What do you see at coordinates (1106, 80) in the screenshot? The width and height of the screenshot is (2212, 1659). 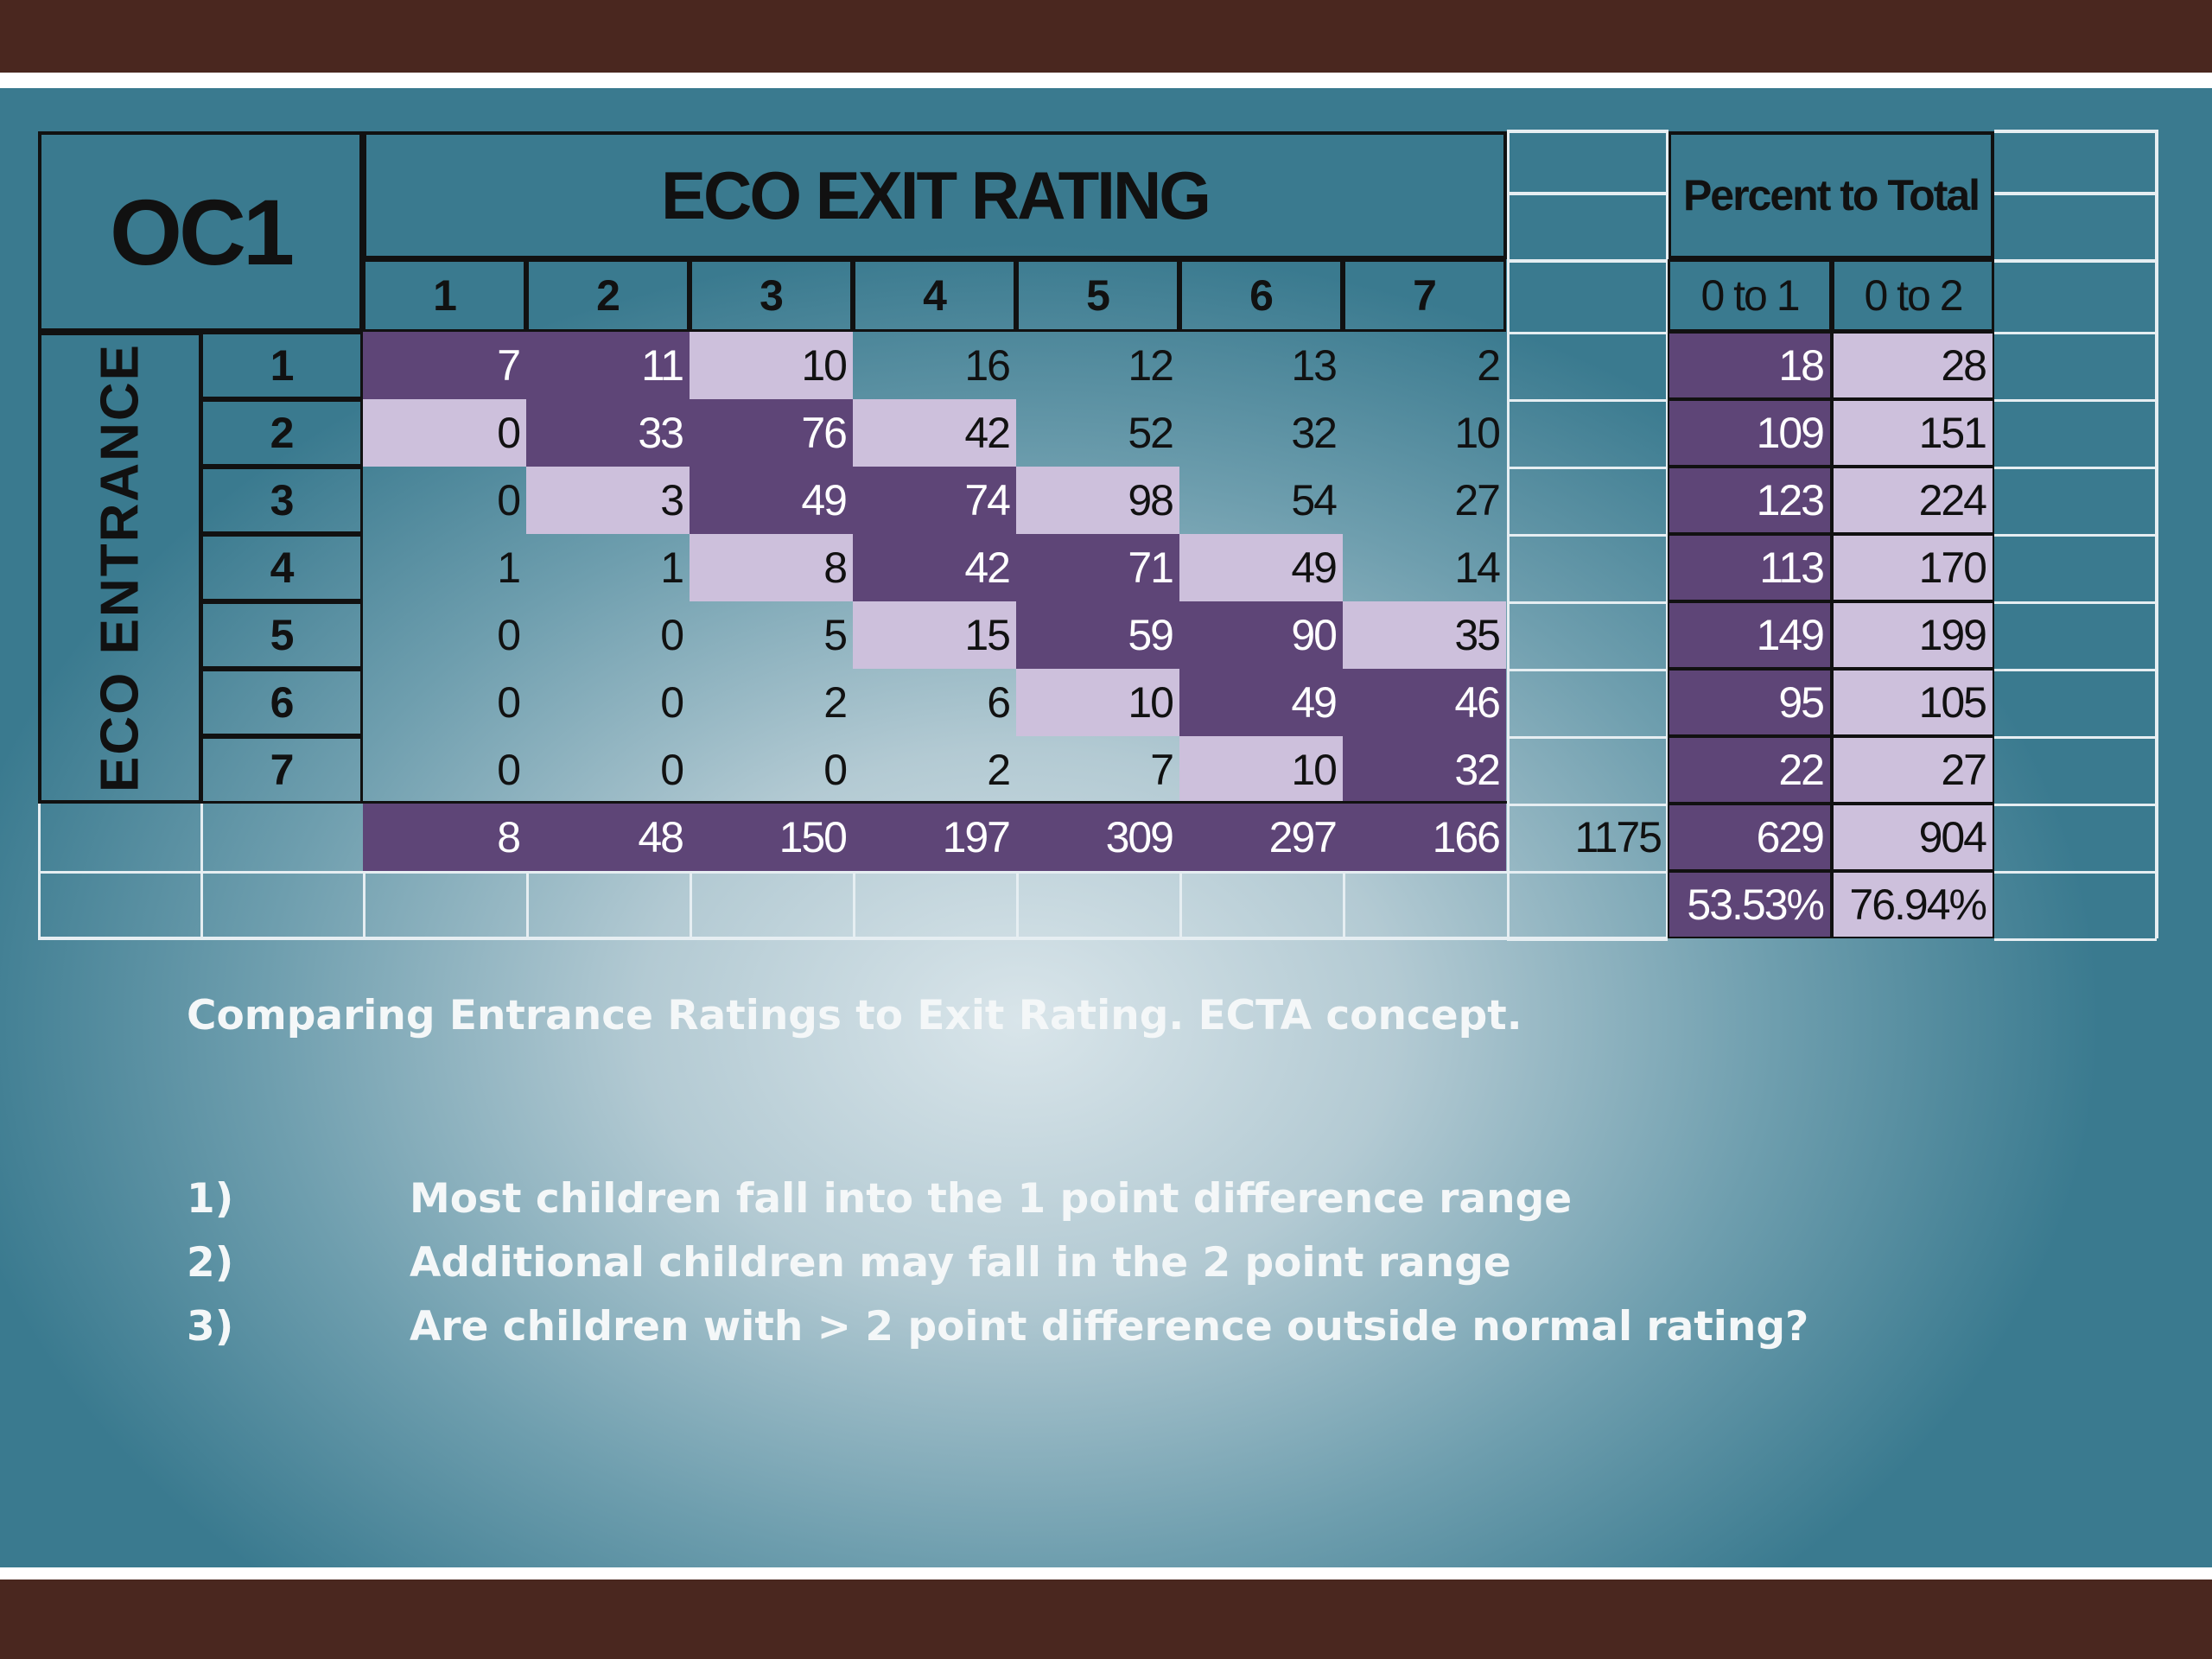 I see `top-white-line` at bounding box center [1106, 80].